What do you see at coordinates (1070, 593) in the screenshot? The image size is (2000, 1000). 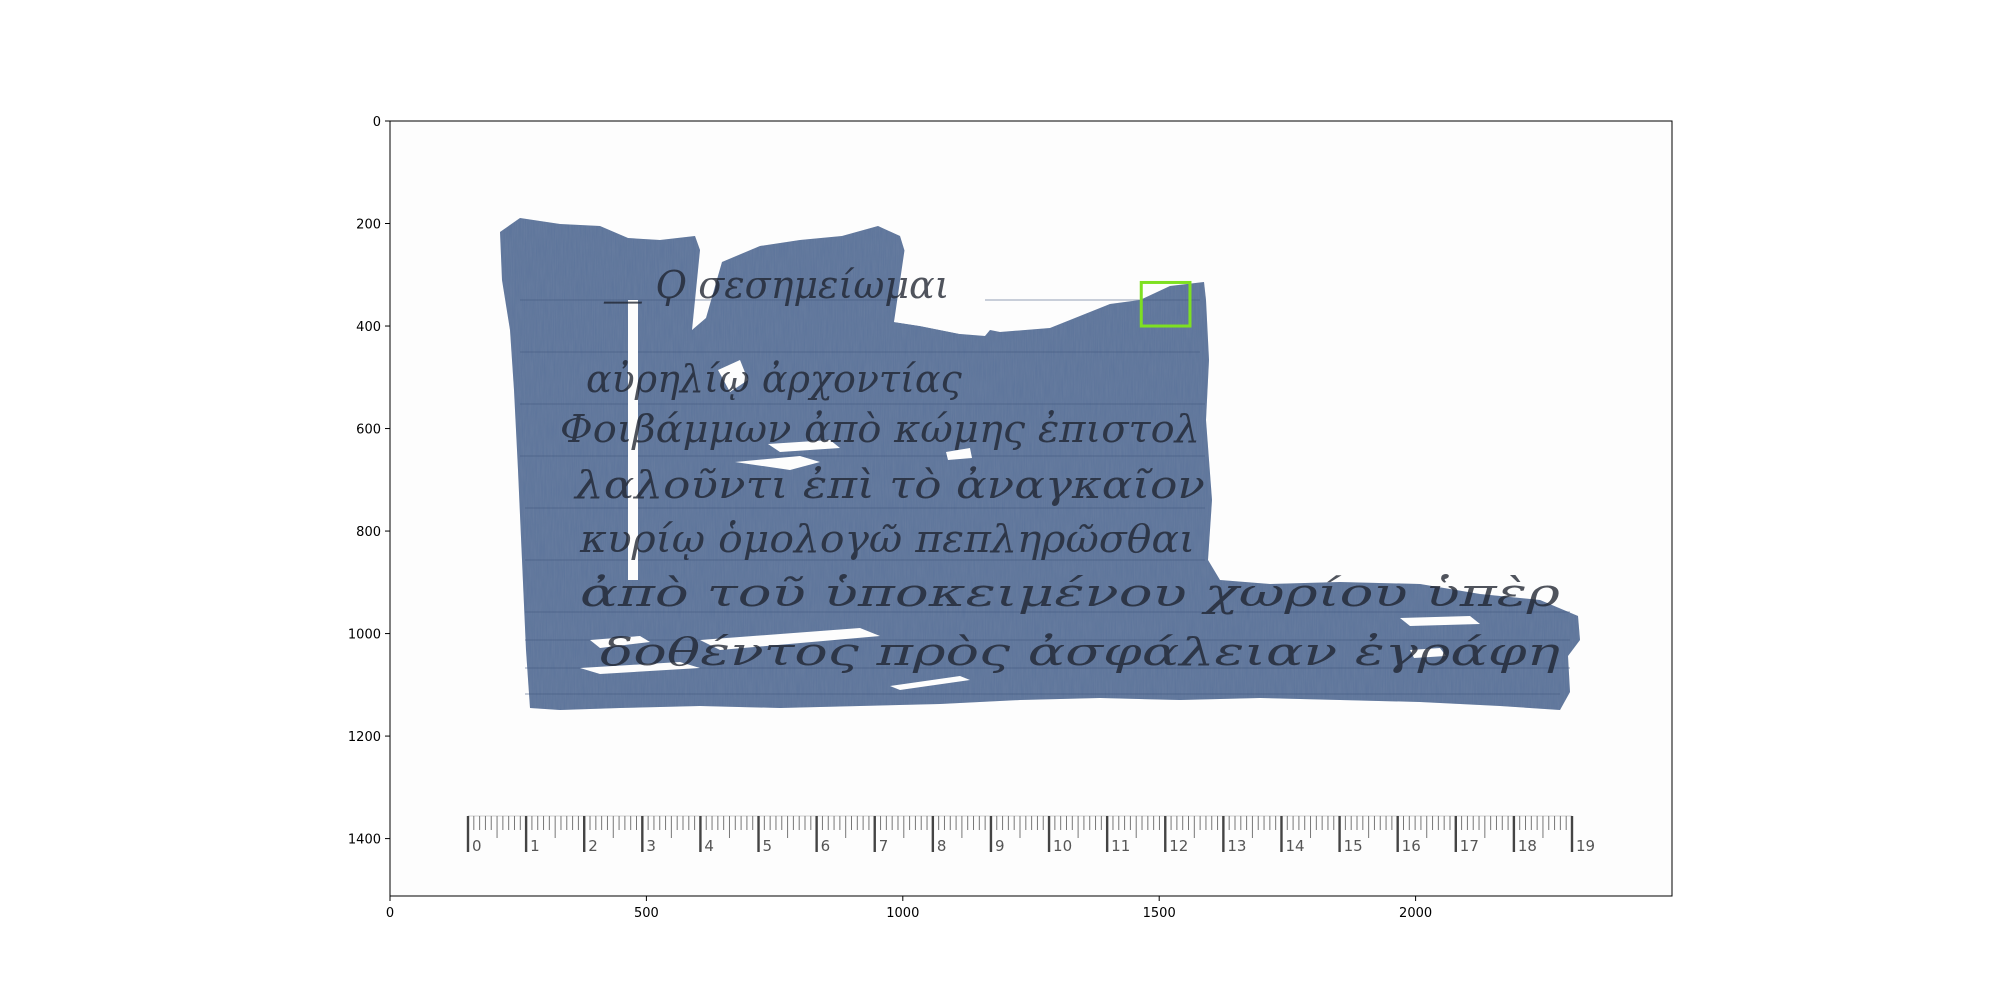 I see `papyrus-line-6: ἀπὸ τοῦ ὑποκειμένου χωρίου ὑπὲρ` at bounding box center [1070, 593].